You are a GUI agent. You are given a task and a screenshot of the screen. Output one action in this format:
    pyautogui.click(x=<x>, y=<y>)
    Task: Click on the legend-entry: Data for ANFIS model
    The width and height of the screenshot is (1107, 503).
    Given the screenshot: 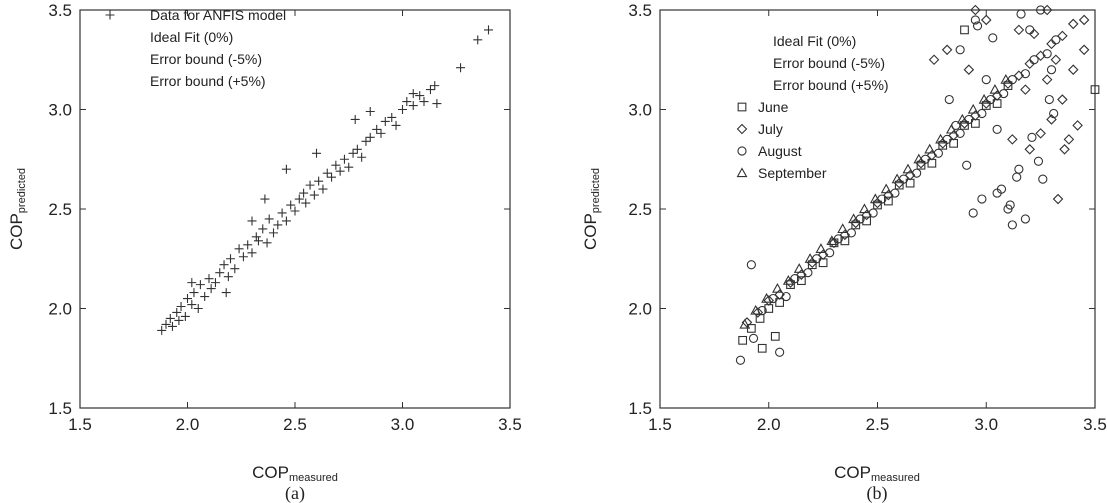 What is the action you would take?
    pyautogui.click(x=218, y=15)
    